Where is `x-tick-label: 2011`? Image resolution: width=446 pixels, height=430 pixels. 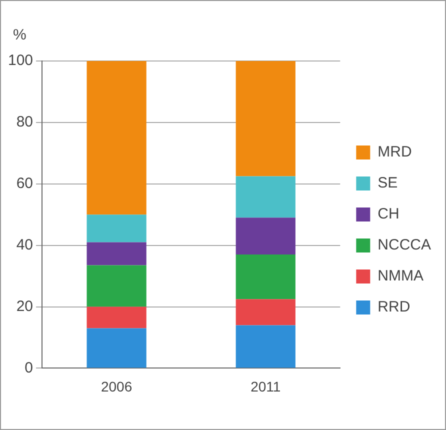 x-tick-label: 2011 is located at coordinates (265, 386).